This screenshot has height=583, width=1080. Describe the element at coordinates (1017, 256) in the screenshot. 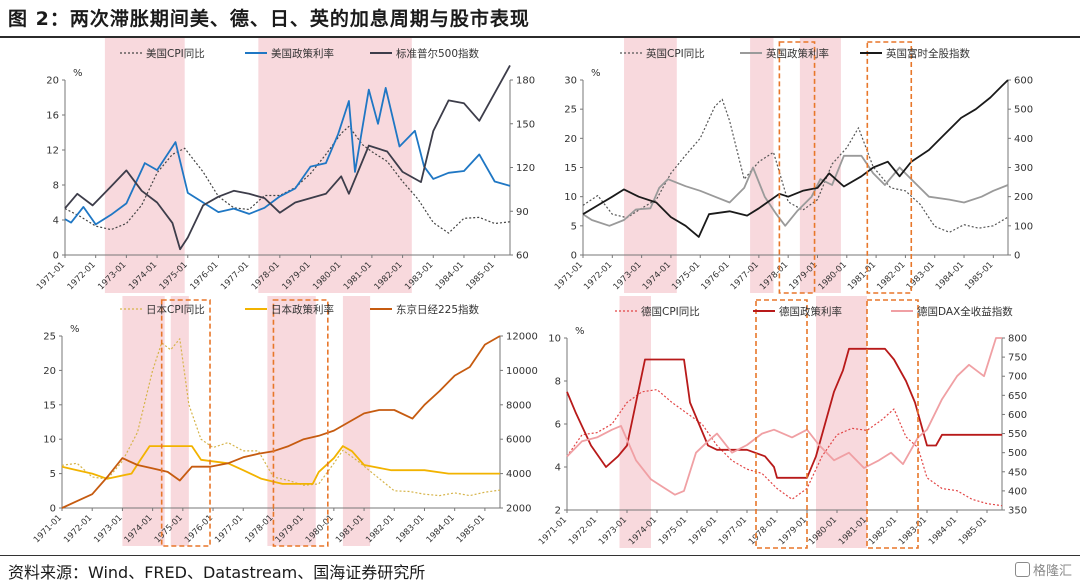

I see `y-tick-label-right: 0` at that location.